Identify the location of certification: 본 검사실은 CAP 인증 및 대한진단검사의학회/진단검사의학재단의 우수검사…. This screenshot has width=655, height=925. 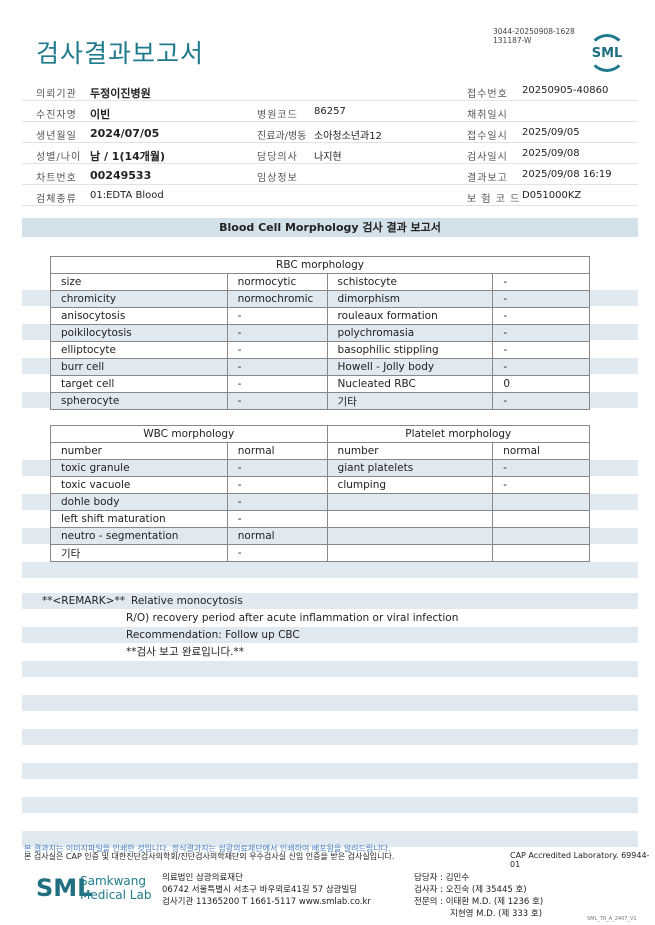
(209, 856).